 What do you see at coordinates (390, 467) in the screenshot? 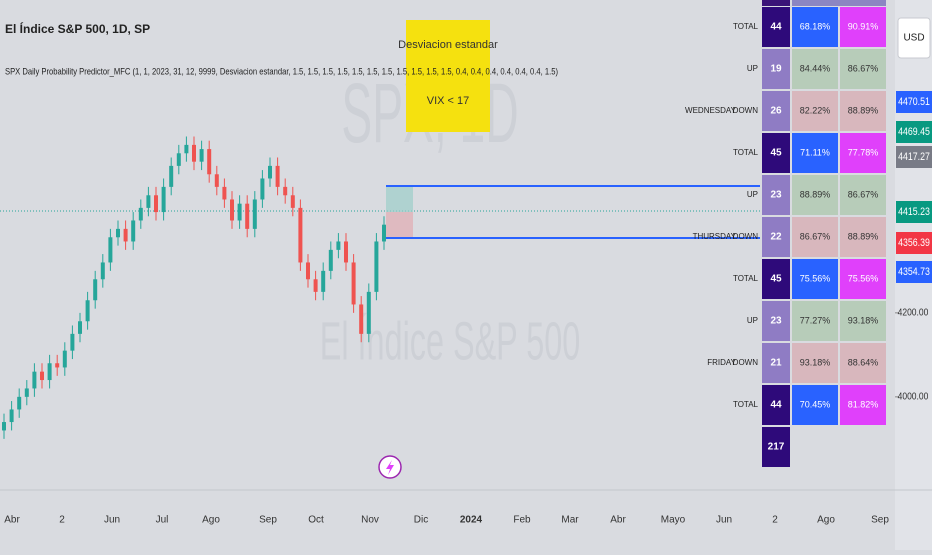
I see `event-bolt` at bounding box center [390, 467].